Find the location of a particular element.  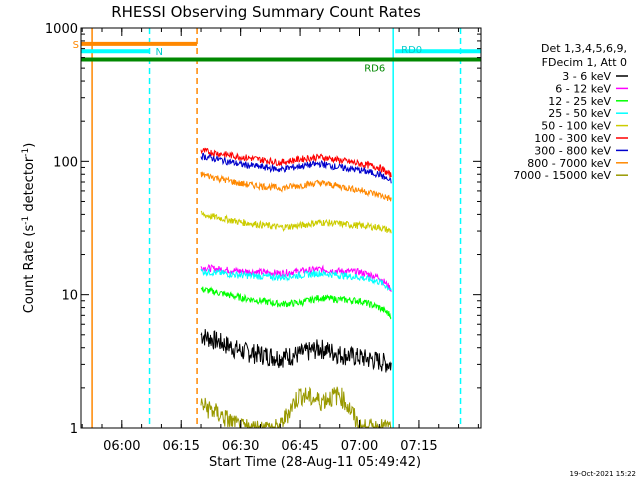

x-tick-label-5: 07:15 is located at coordinates (418, 446).